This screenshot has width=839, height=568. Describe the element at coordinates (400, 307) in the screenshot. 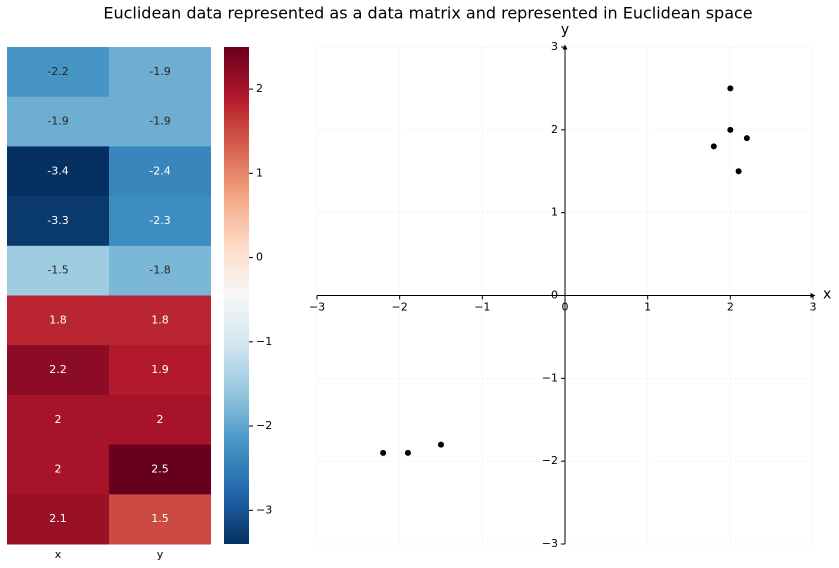

I see `x-tick-label: −2` at that location.